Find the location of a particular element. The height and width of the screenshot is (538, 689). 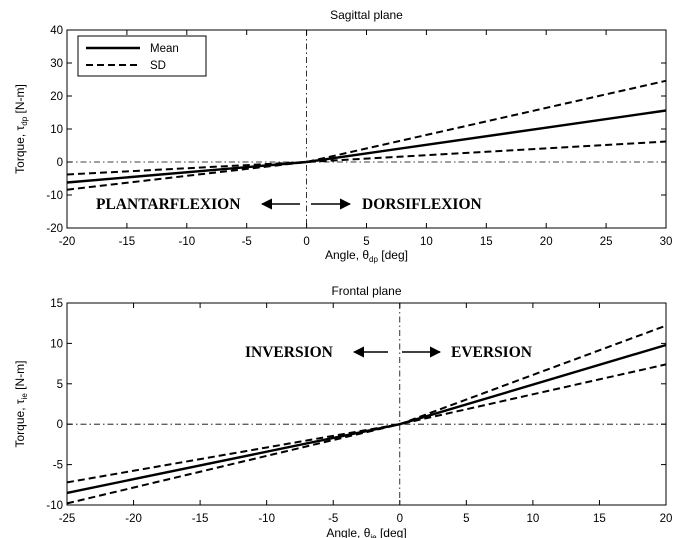

y-tick-label: 30 is located at coordinates (56, 64).